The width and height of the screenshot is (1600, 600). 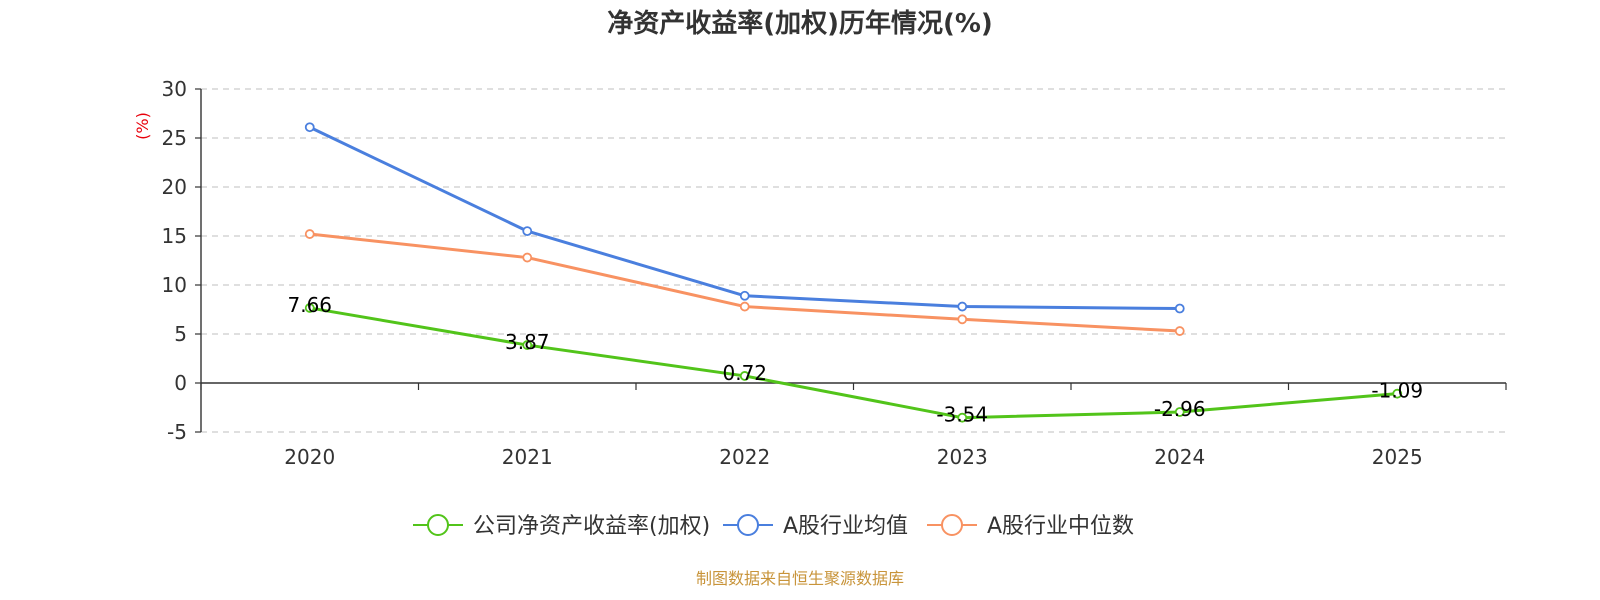 I want to click on legend-item-2: A股行业中位数, so click(x=1030, y=526).